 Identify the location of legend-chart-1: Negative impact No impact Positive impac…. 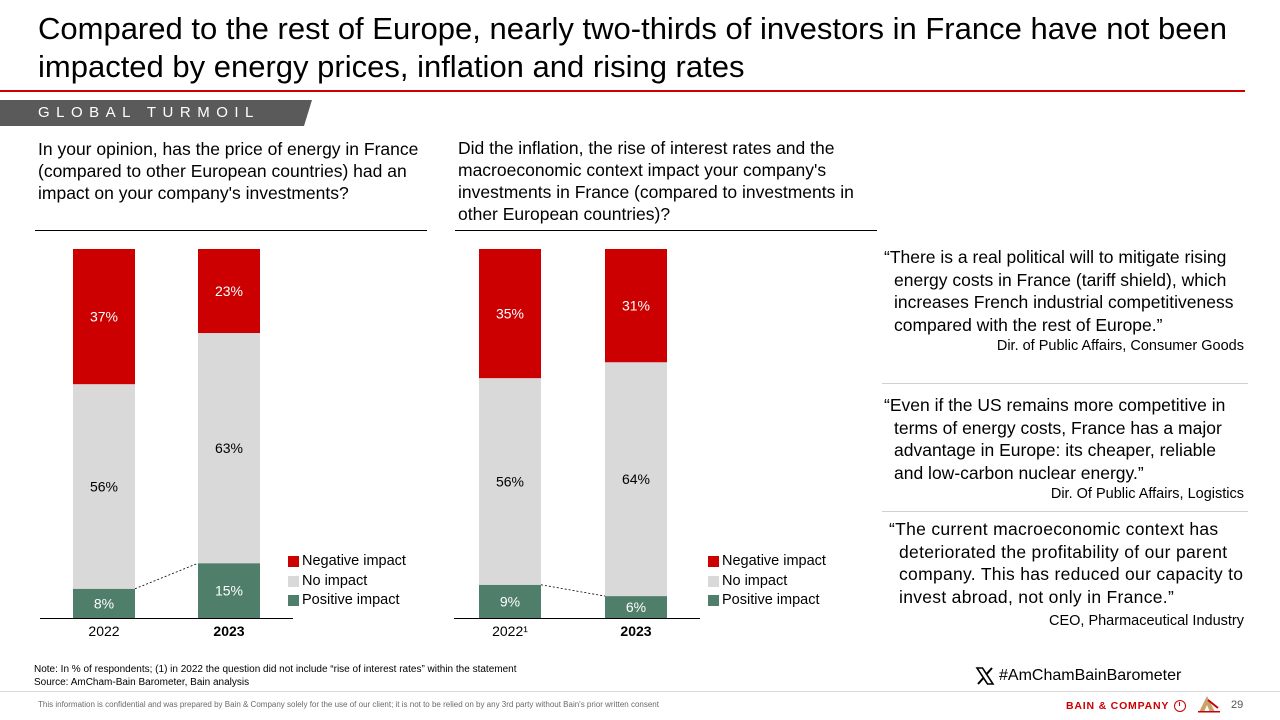
(347, 581).